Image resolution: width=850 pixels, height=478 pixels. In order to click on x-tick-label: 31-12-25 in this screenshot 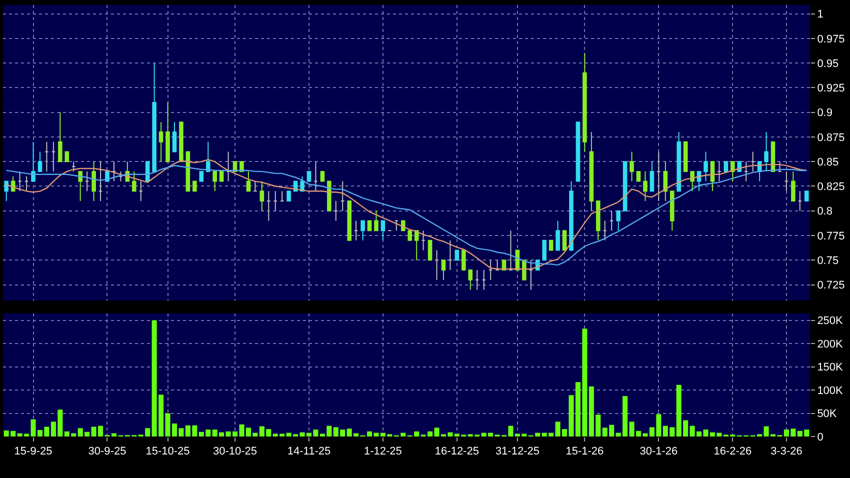, I will do `click(517, 452)`.